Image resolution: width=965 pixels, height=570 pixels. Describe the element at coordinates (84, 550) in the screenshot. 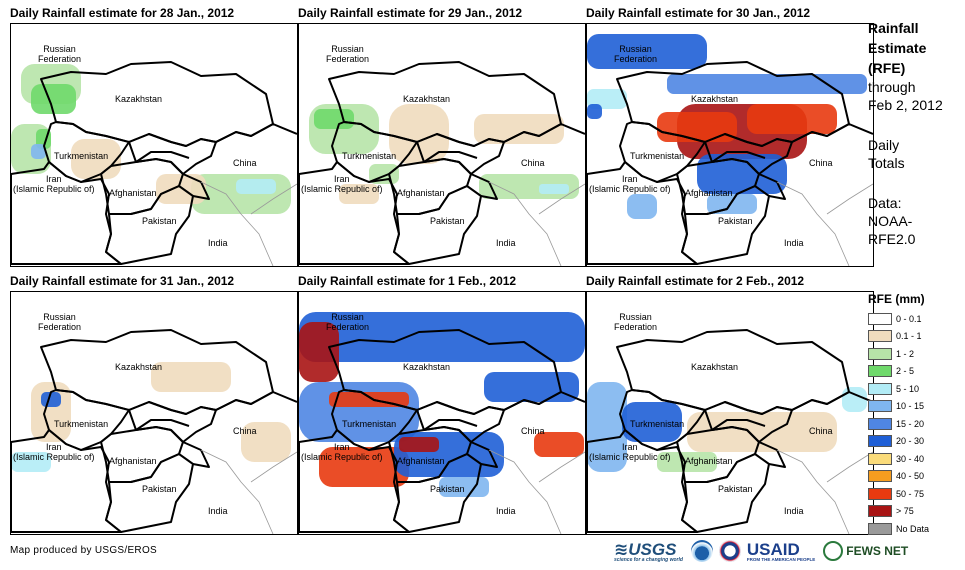

I see `map-credit: Map produced by USGS/EROS` at that location.